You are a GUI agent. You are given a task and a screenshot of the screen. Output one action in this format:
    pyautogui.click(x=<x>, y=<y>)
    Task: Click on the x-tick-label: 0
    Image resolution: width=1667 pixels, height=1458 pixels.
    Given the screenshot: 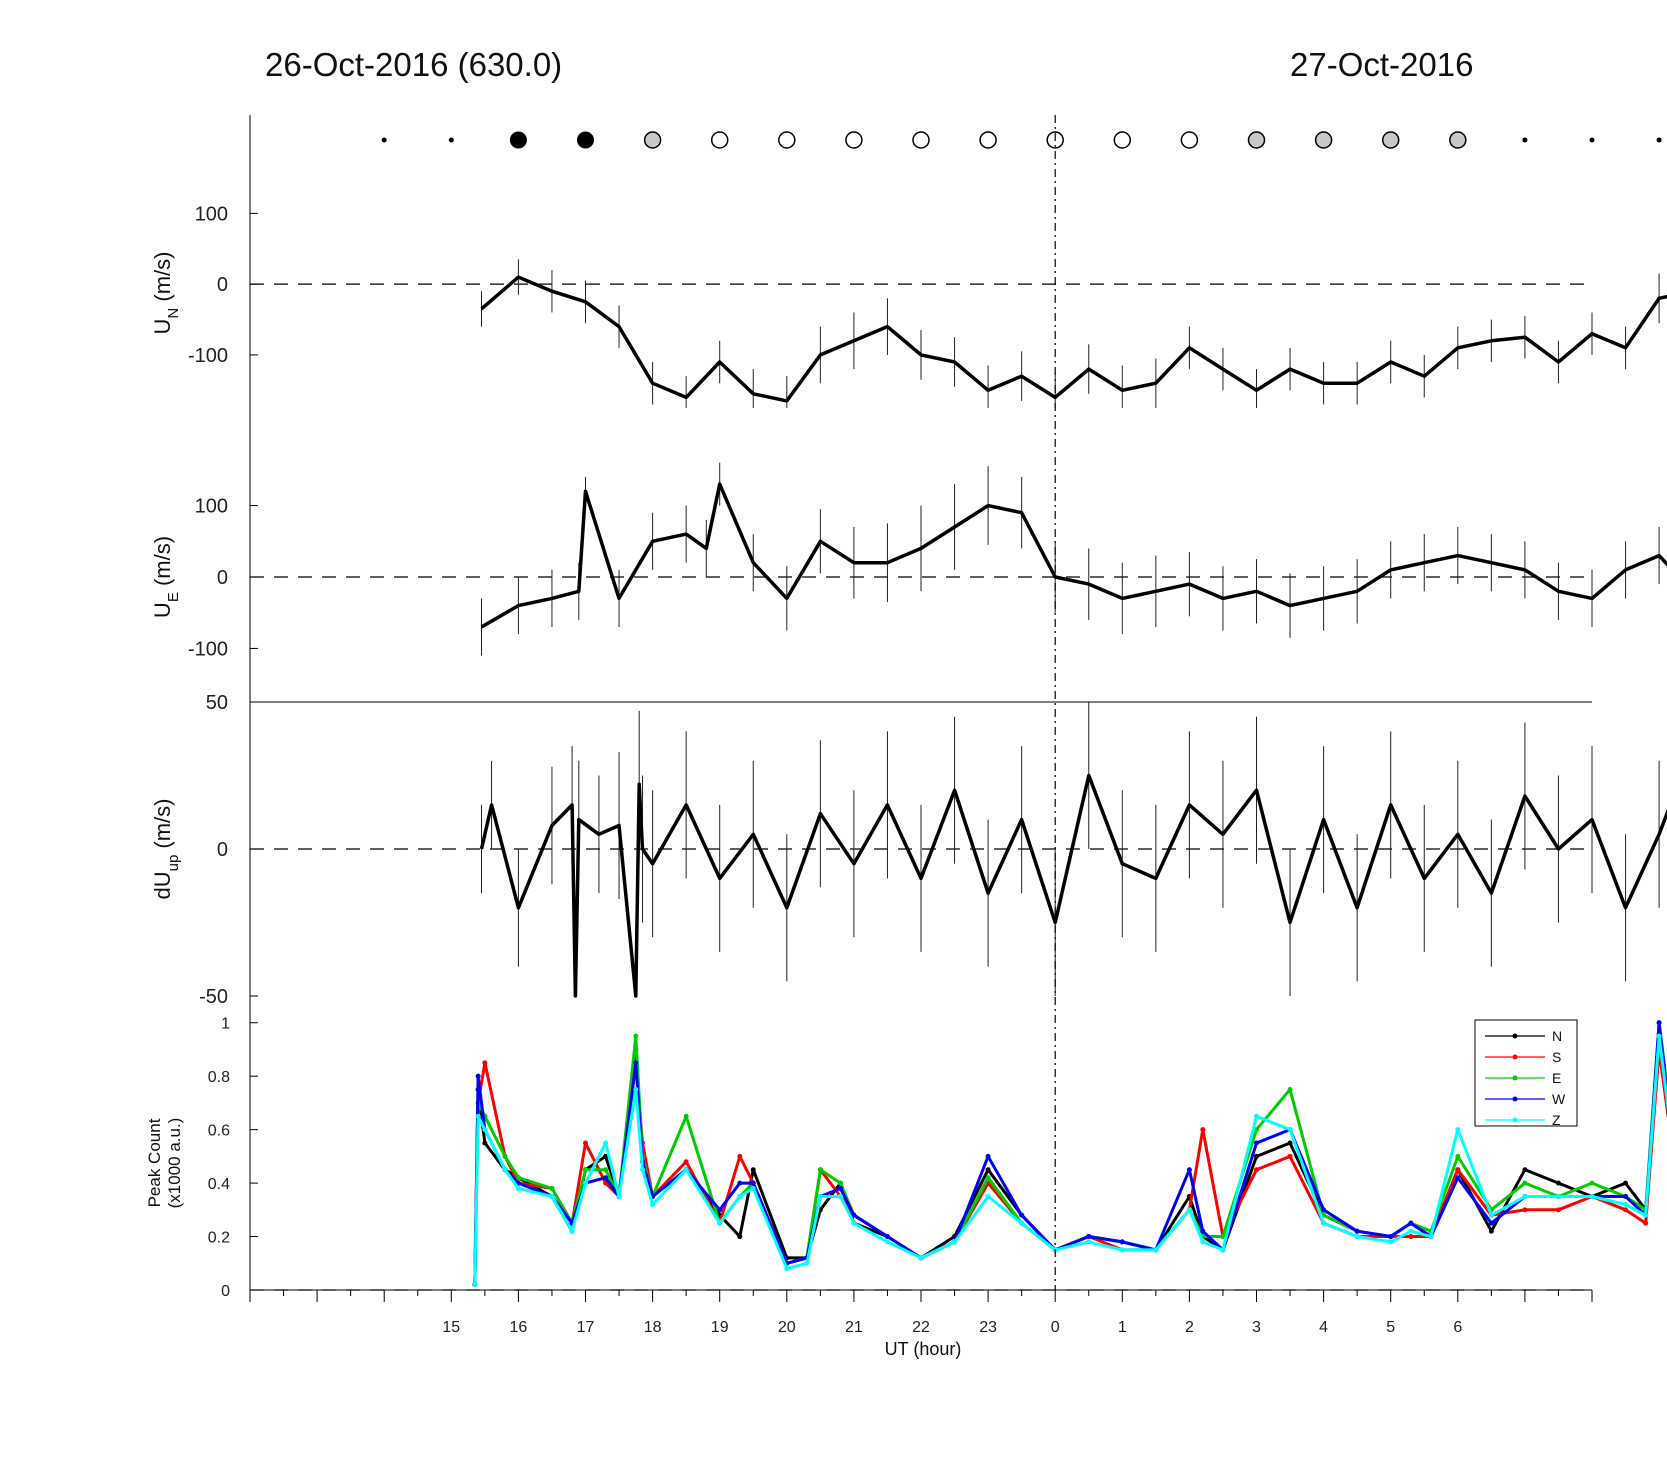 What is the action you would take?
    pyautogui.click(x=1055, y=1327)
    